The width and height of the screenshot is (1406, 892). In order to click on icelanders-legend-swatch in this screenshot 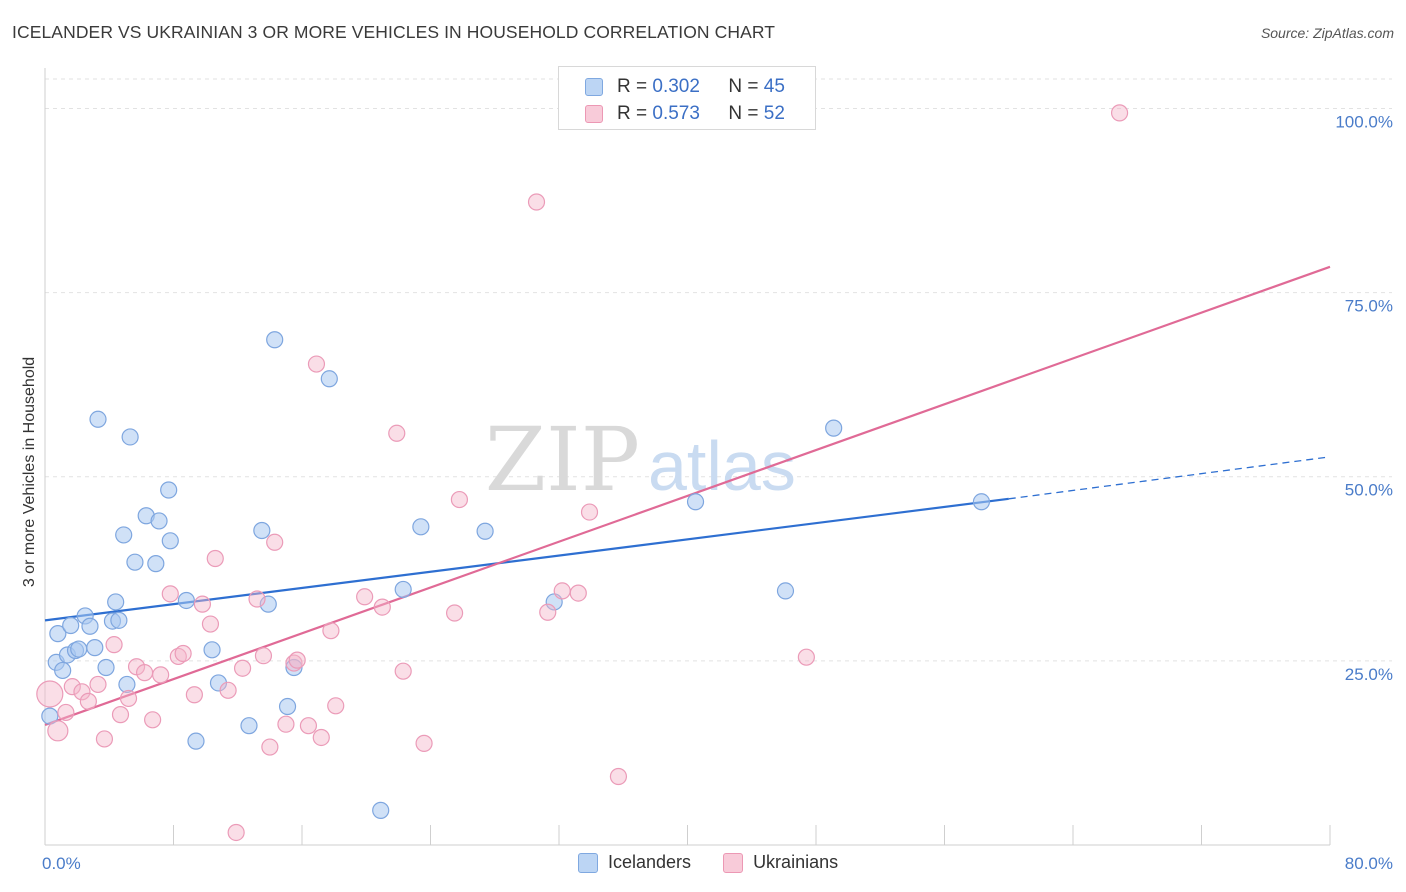, I will do `click(588, 862)`.